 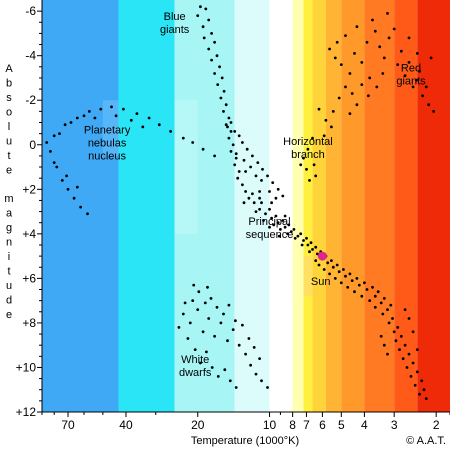 What do you see at coordinates (8, 272) in the screenshot?
I see `ylabel-letter-14: t` at bounding box center [8, 272].